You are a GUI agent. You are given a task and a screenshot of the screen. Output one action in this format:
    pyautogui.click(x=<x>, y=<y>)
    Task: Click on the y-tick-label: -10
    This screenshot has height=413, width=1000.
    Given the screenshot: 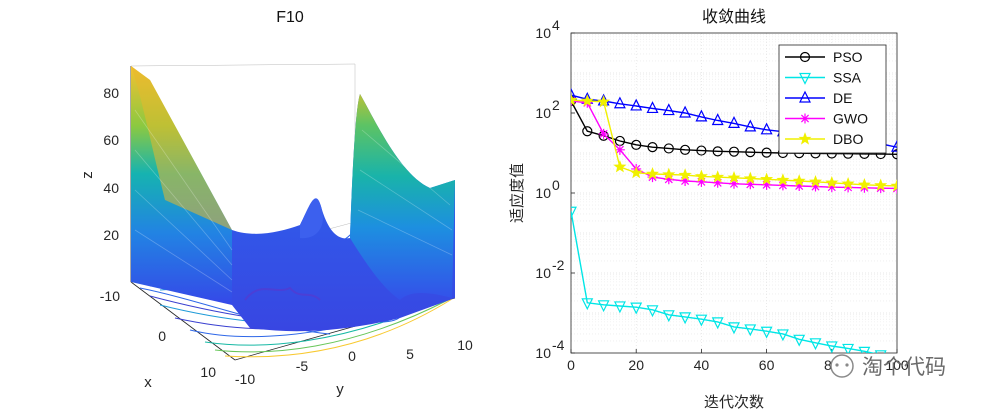 What is the action you would take?
    pyautogui.click(x=245, y=379)
    